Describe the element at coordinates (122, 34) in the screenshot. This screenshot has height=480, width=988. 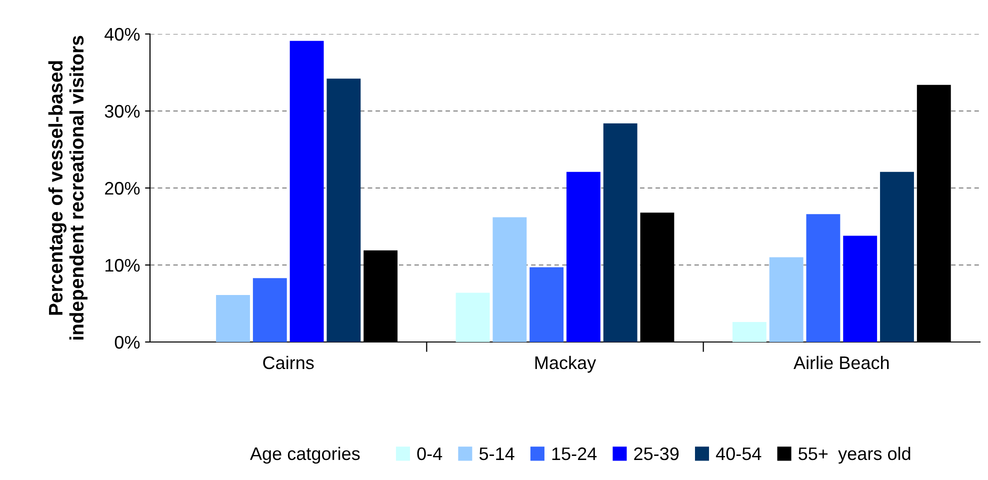
I see `y-tick-label: 40%` at that location.